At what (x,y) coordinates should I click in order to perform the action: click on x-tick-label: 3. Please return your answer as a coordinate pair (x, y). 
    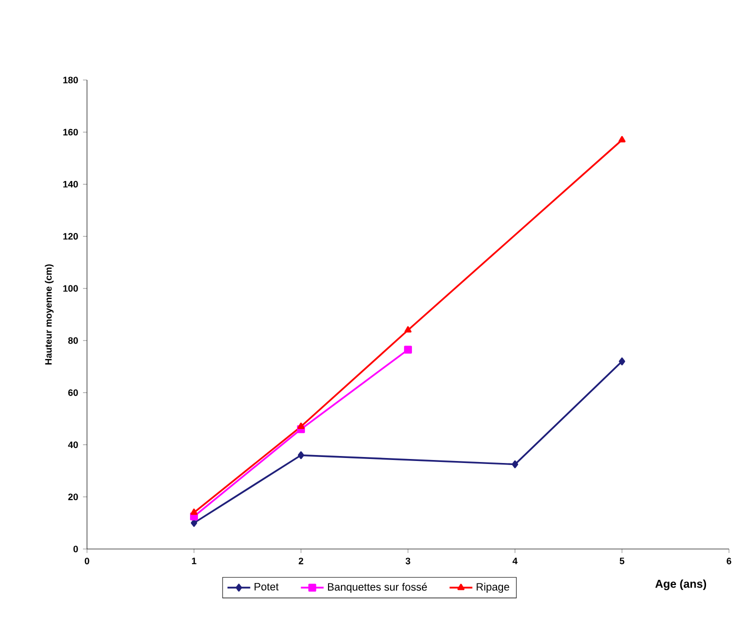
    Looking at the image, I should click on (408, 561).